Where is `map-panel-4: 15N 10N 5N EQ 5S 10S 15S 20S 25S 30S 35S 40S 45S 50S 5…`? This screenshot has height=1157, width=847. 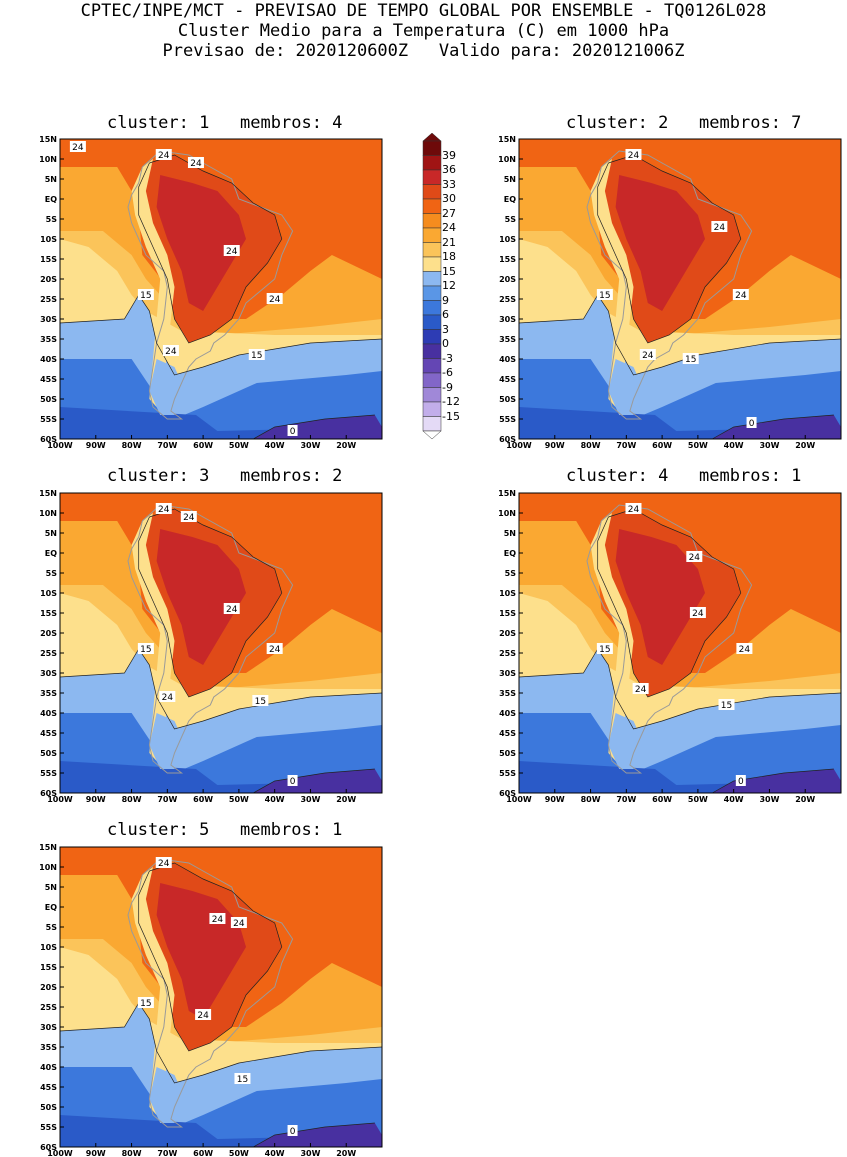
map-panel-4: 15N 10N 5N EQ 5S 10S 15S 20S 25S 30S 35S 40S 45S 50S 5… is located at coordinates (670, 646).